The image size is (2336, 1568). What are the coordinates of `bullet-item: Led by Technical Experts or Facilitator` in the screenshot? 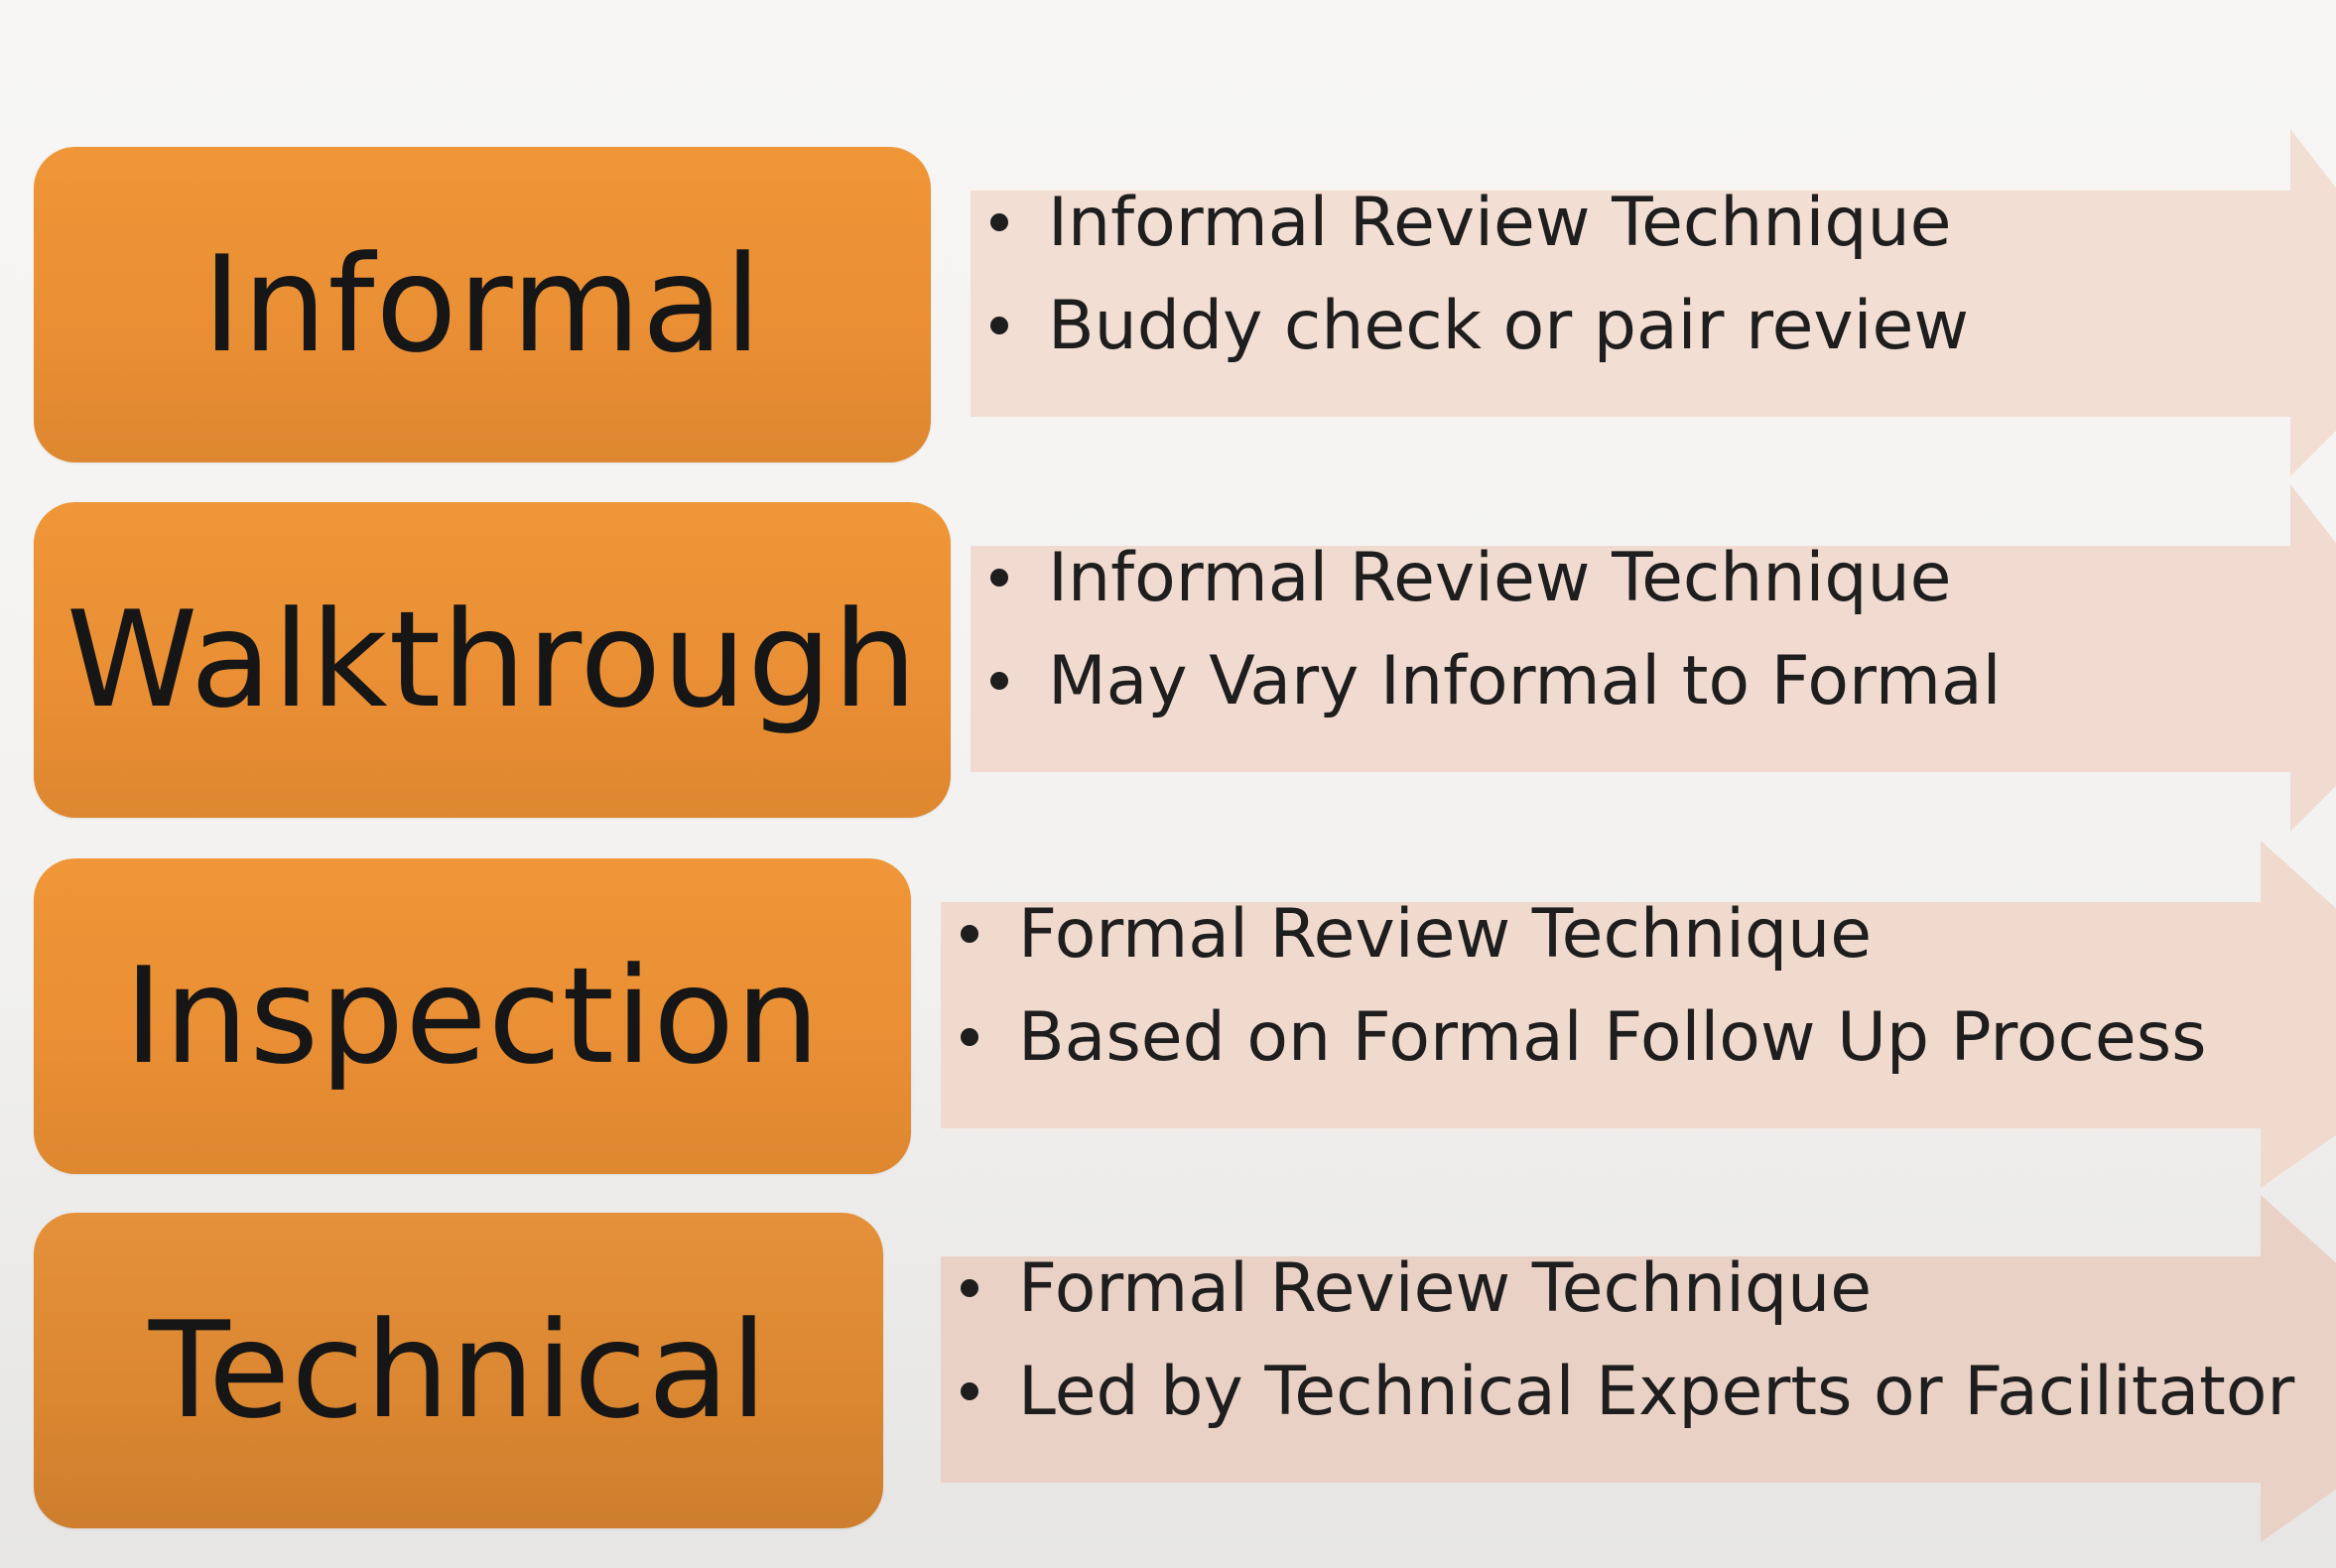 It's located at (1621, 1392).